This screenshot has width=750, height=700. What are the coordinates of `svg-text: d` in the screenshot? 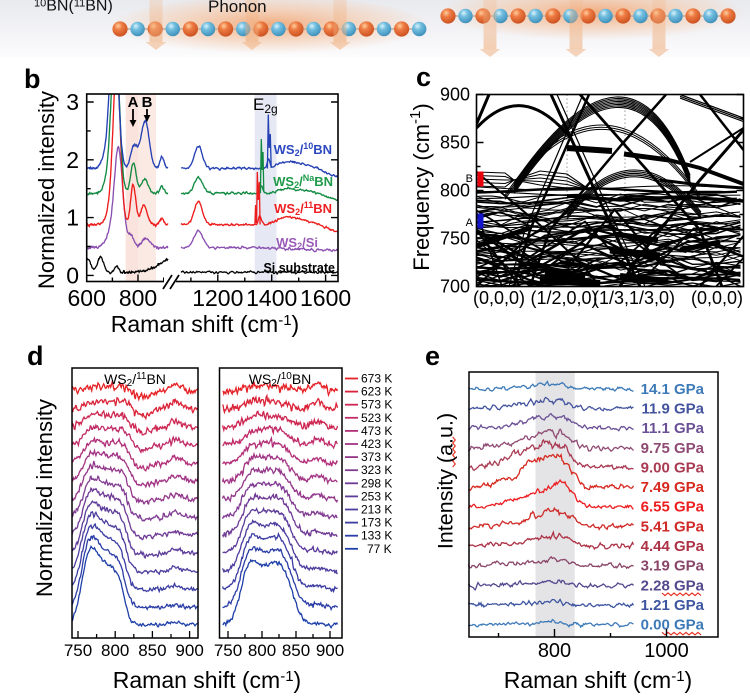 It's located at (35, 356).